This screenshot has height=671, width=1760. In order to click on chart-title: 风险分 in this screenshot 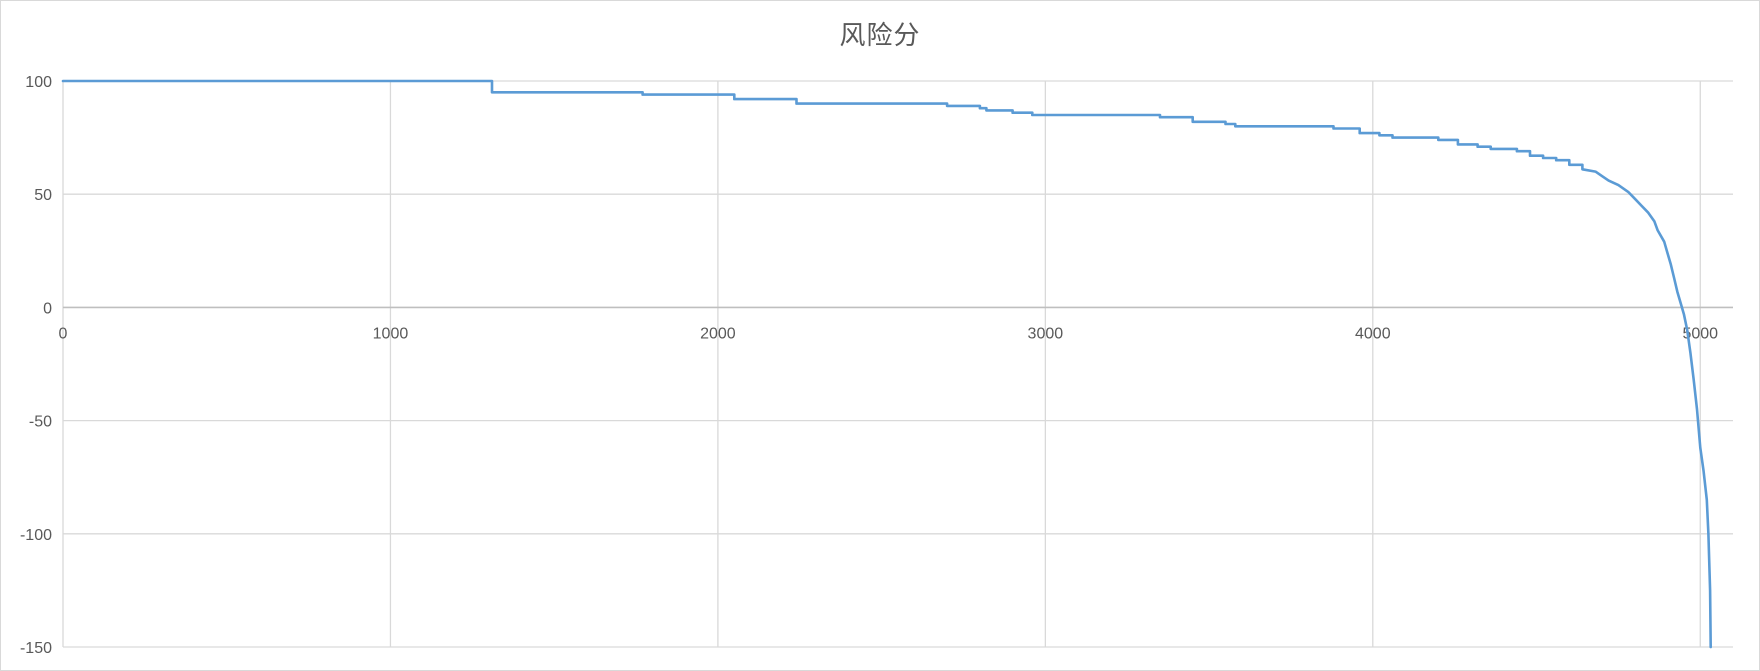, I will do `click(880, 36)`.